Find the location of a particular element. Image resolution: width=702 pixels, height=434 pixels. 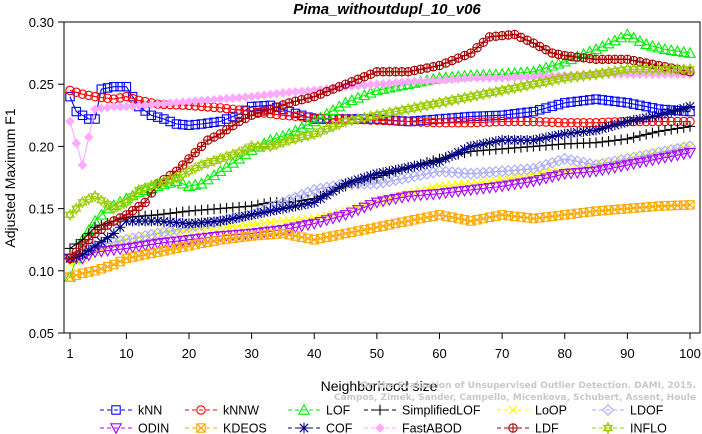

x-tick-label: 70 is located at coordinates (502, 353).